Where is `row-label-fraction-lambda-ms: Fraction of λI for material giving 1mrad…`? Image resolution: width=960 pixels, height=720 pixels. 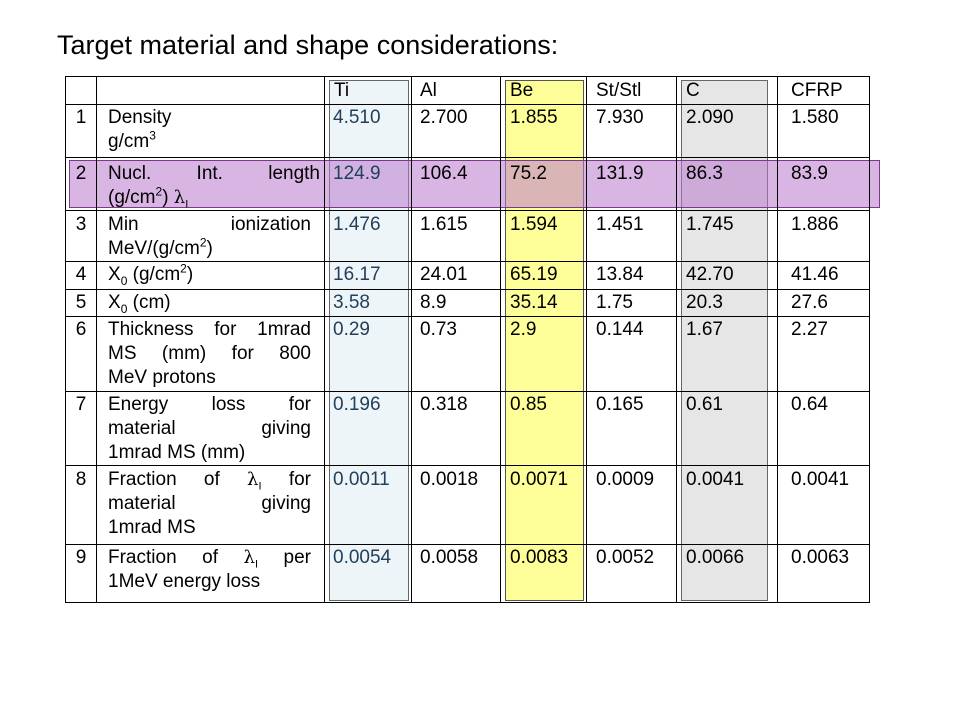
row-label-fraction-lambda-ms: Fraction of λI for material giving 1mrad… is located at coordinates (209, 504).